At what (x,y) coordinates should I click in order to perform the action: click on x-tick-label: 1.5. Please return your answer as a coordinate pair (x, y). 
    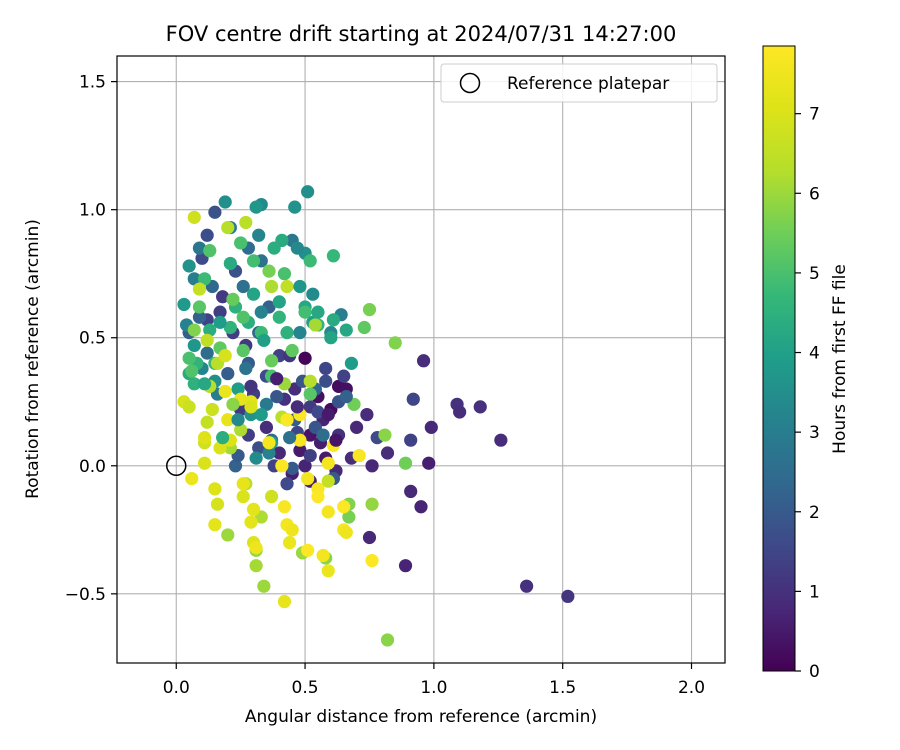
    Looking at the image, I should click on (562, 688).